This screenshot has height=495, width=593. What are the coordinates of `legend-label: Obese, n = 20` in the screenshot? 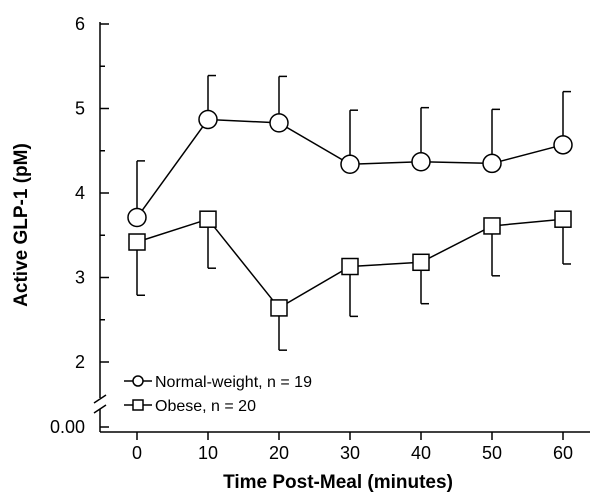 It's located at (205, 406).